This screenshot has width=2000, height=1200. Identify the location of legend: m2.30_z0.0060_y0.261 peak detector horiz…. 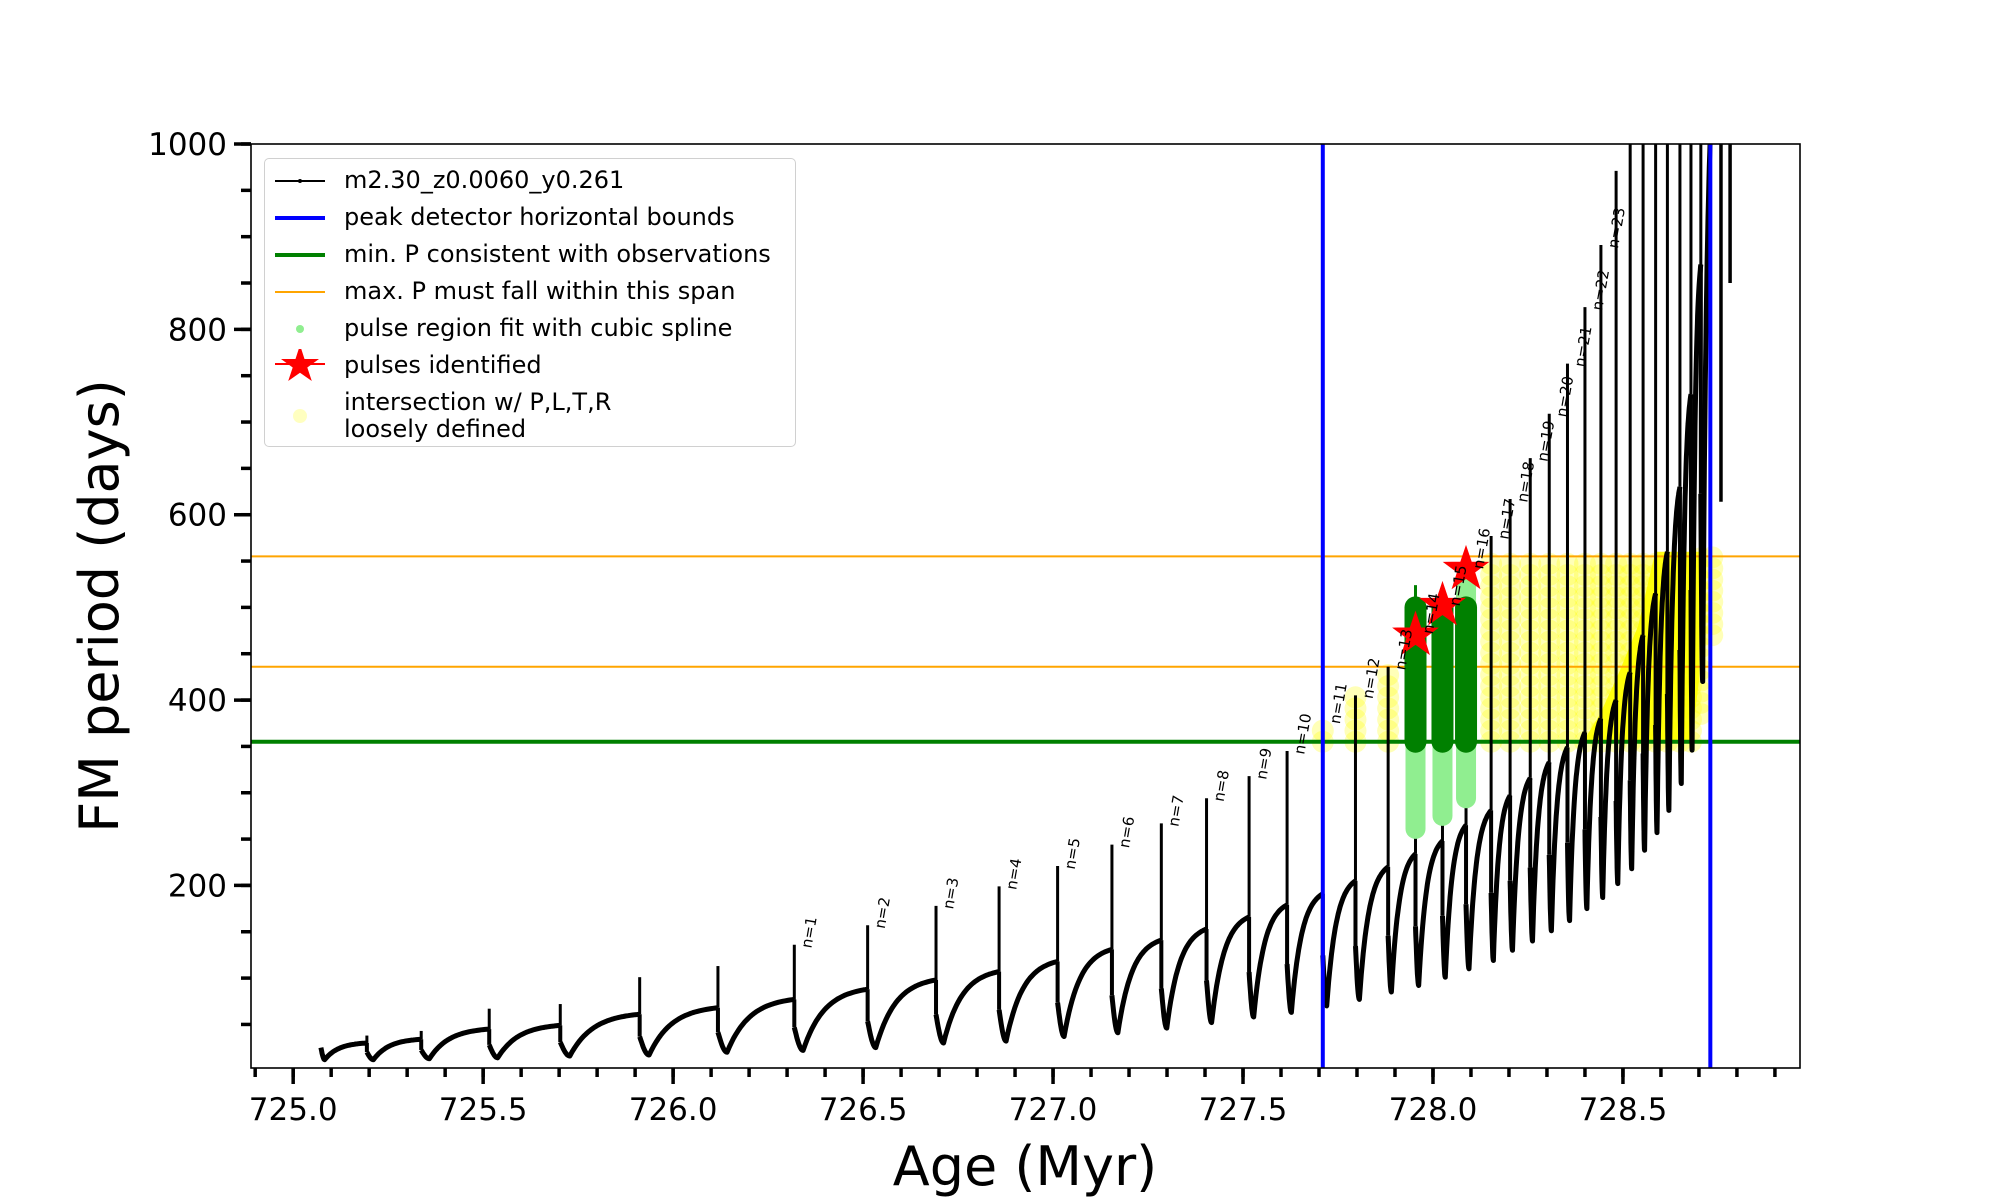
(530, 302).